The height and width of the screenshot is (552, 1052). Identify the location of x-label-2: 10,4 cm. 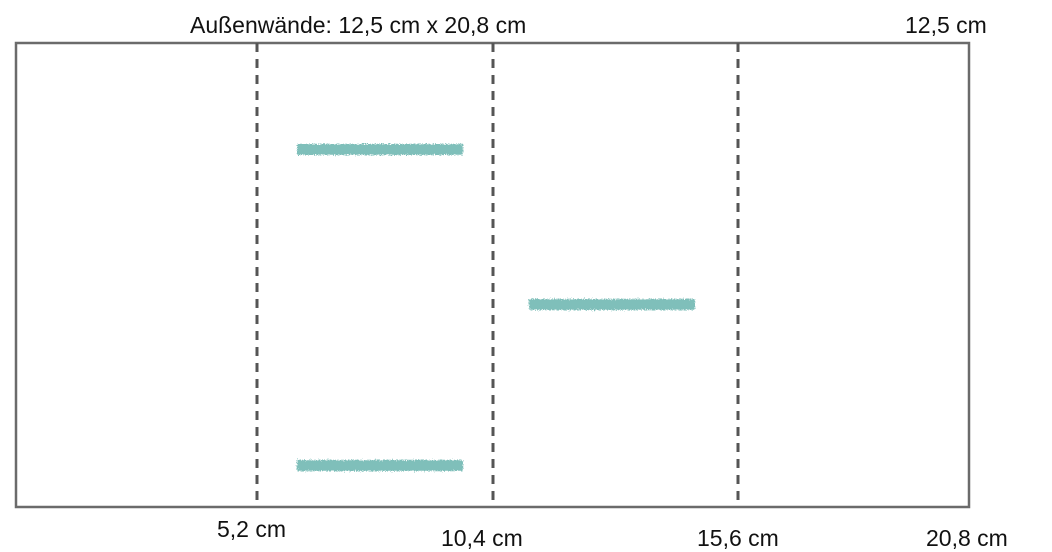
(482, 538).